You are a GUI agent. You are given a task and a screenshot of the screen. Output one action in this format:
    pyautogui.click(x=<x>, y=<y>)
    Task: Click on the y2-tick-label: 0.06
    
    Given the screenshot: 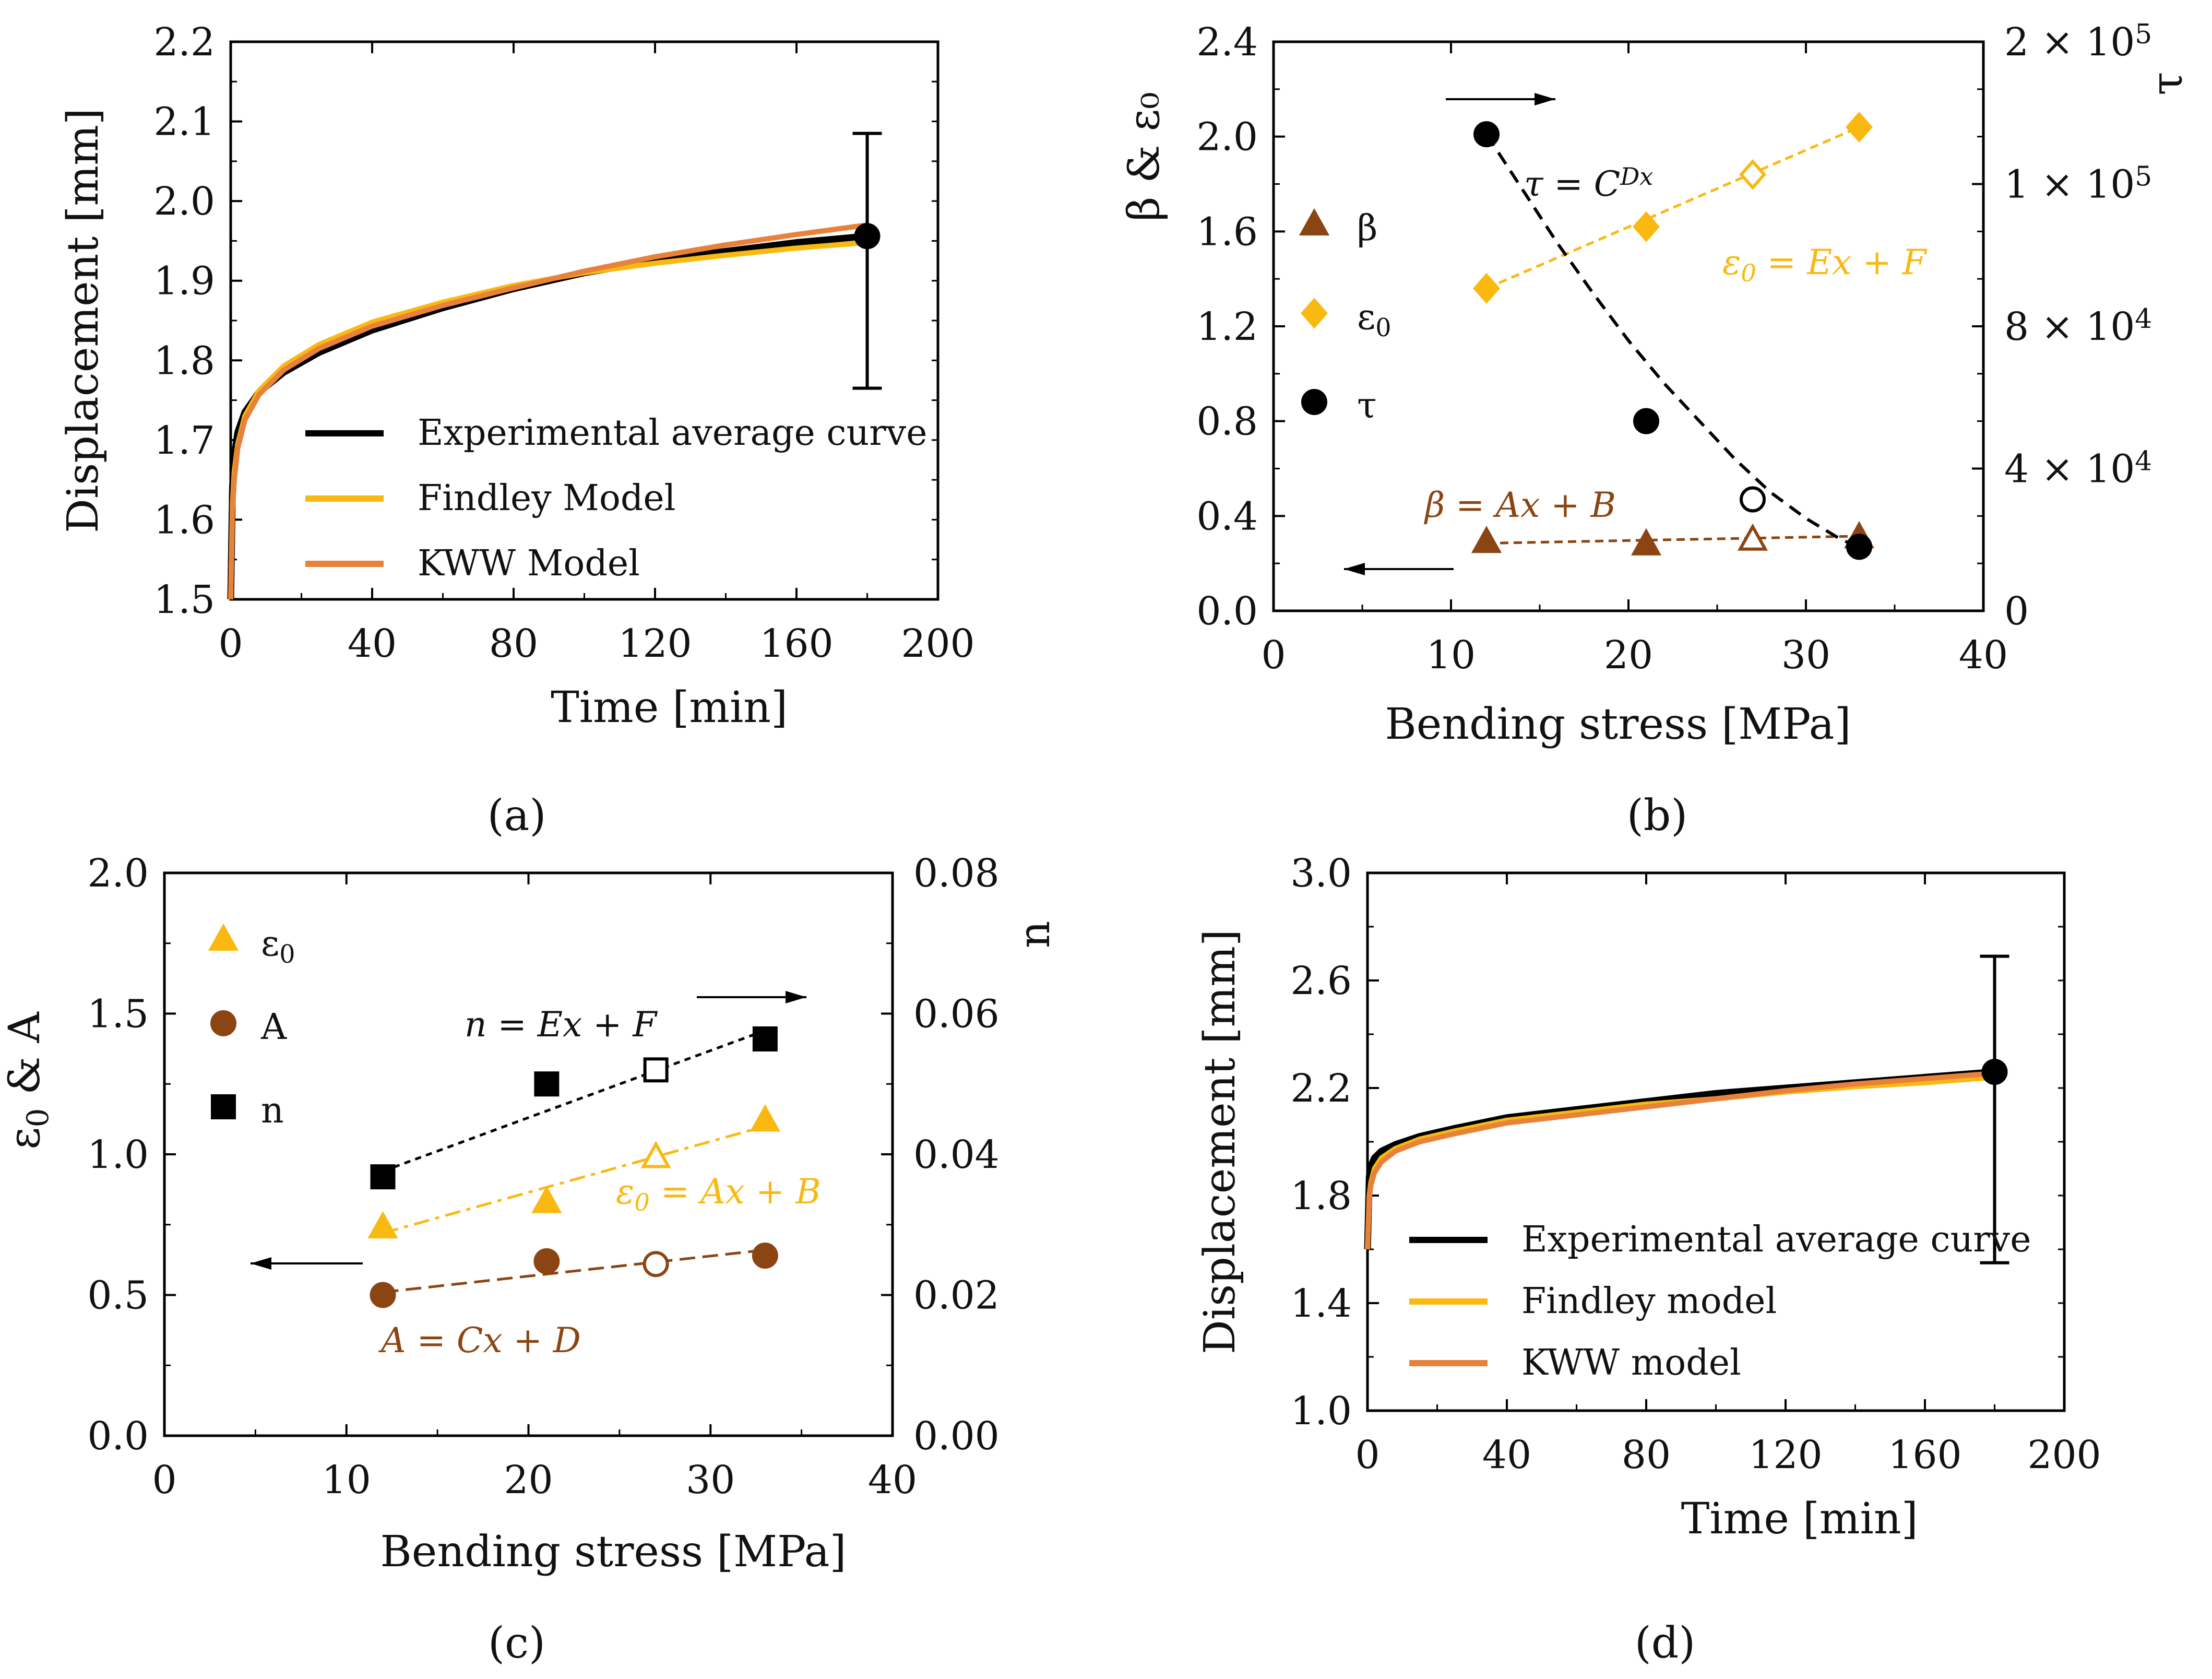 What is the action you would take?
    pyautogui.click(x=956, y=1014)
    